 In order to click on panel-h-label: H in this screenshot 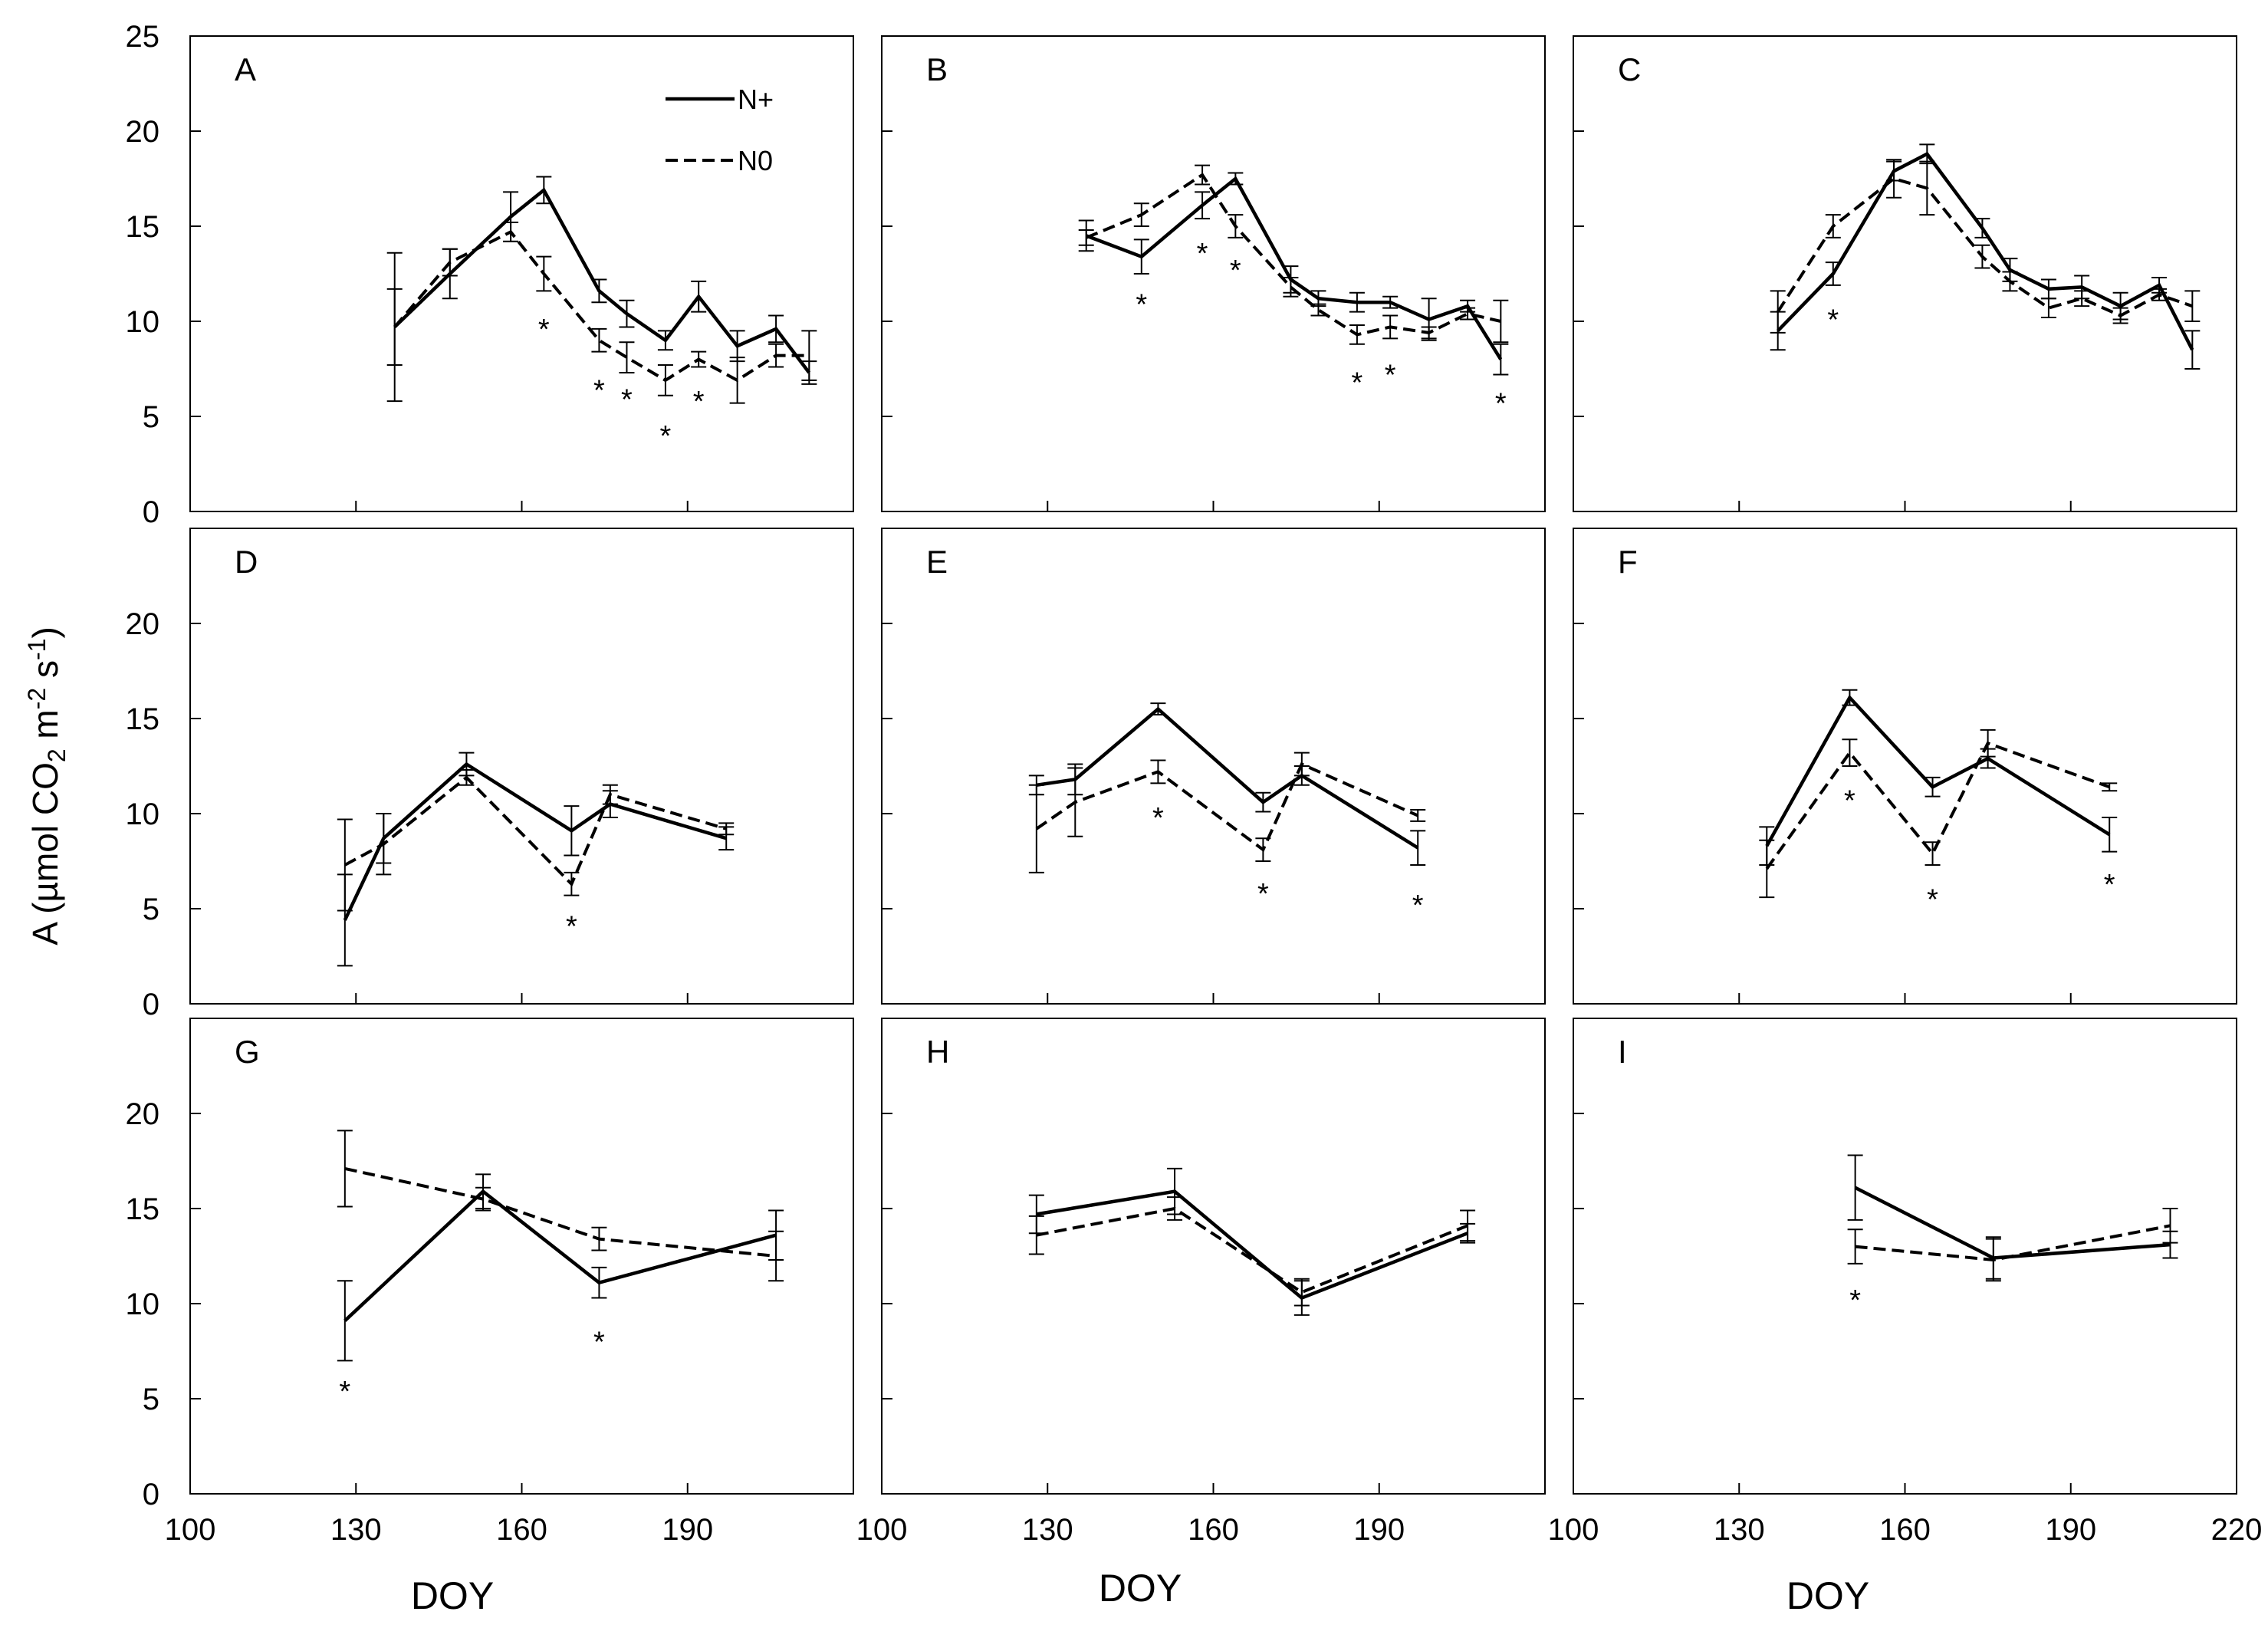, I will do `click(937, 1052)`.